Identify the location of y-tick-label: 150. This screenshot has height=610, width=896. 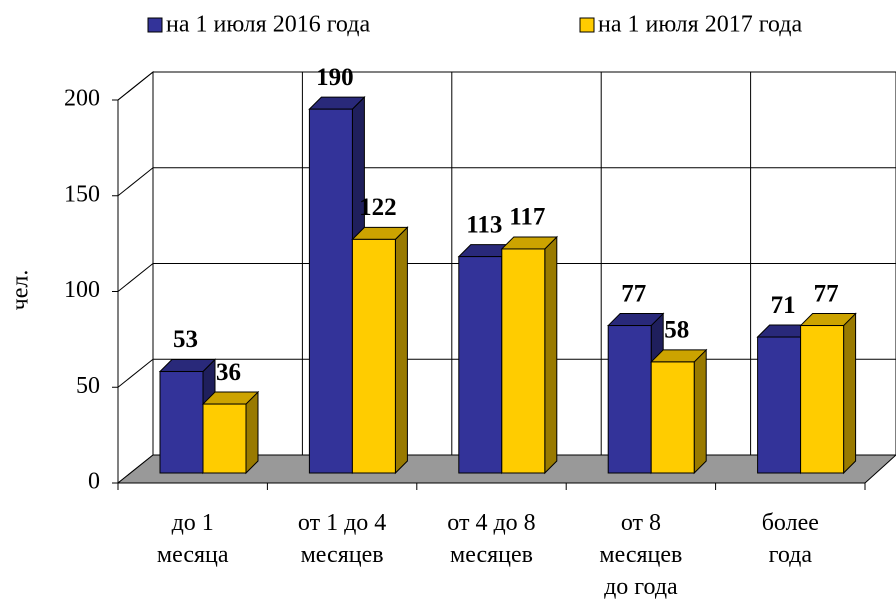
(82, 194).